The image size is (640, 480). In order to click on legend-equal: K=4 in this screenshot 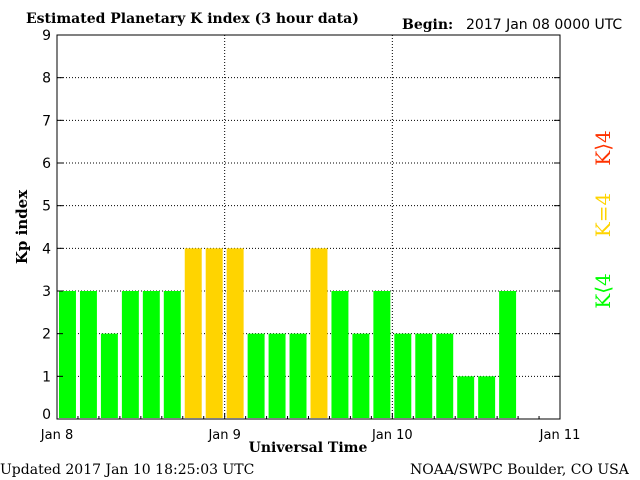, I will do `click(603, 215)`.